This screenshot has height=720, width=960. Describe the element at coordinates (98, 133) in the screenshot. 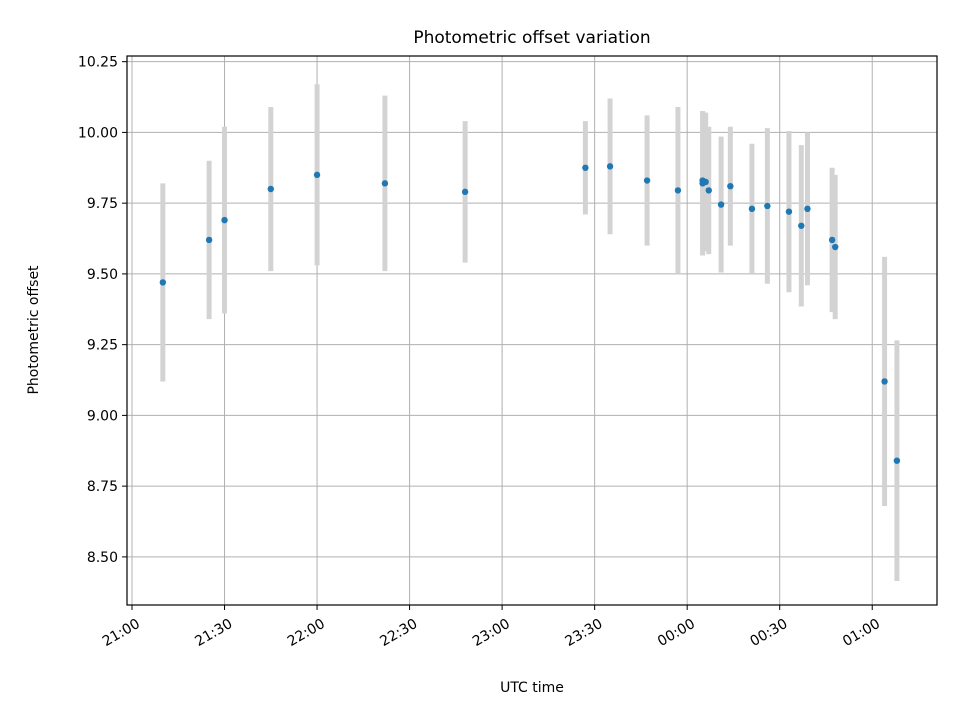

I see `y-tick-label: 10.00` at that location.